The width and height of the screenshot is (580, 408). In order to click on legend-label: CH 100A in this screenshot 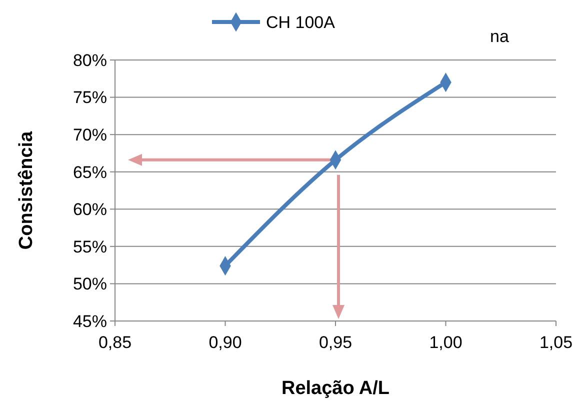, I will do `click(301, 22)`.